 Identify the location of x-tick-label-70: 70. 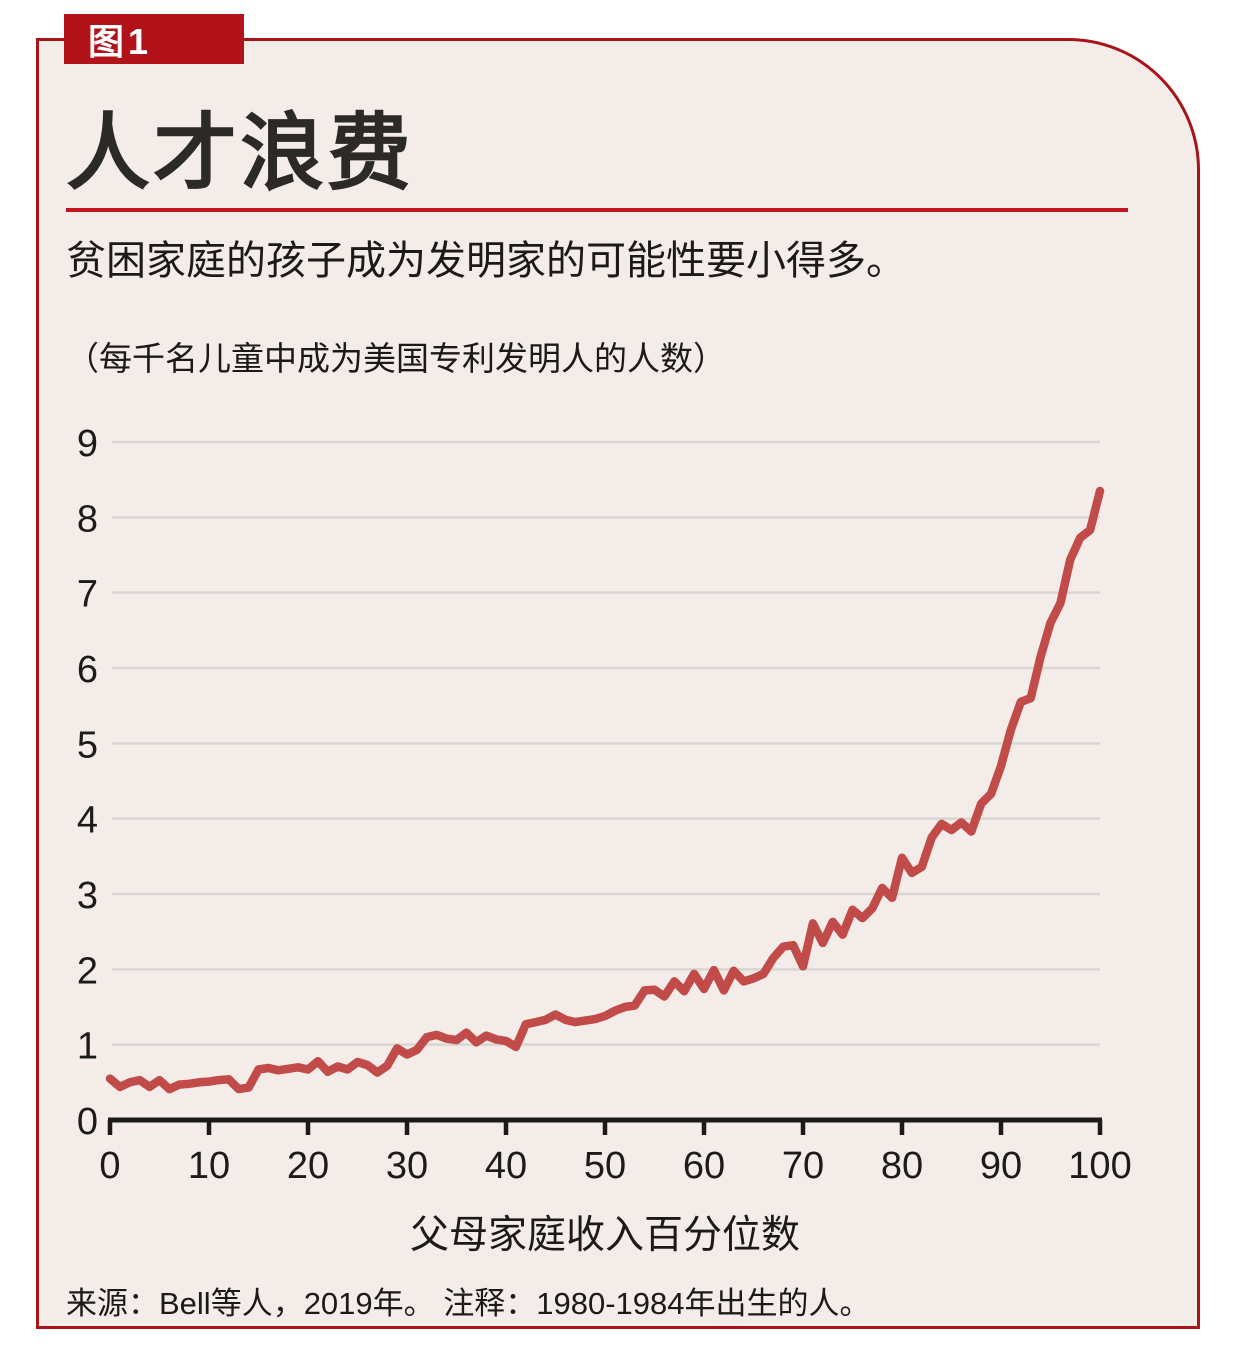
(803, 1166).